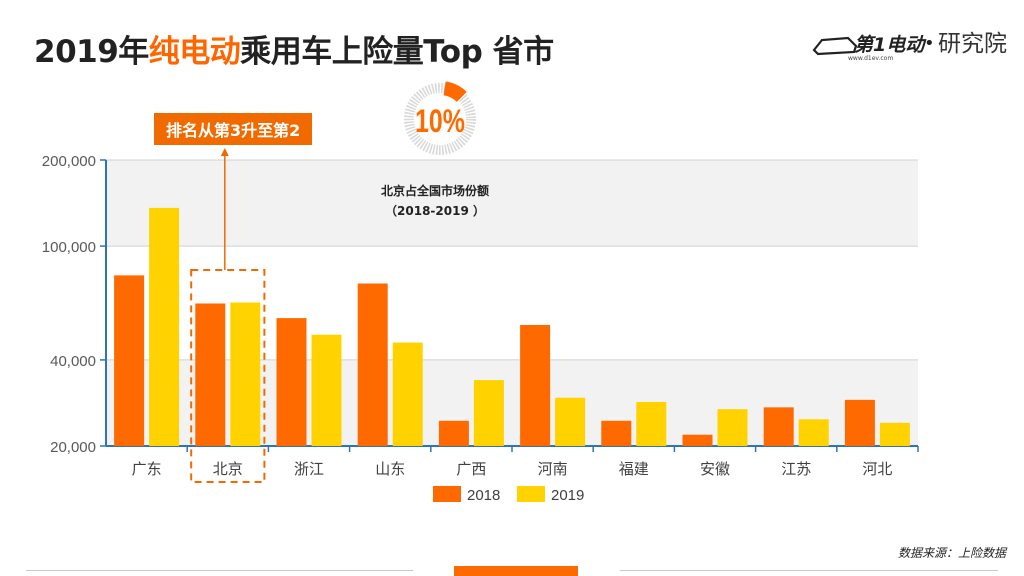 The height and width of the screenshot is (576, 1024). What do you see at coordinates (224, 152) in the screenshot?
I see `callout-arrow-head` at bounding box center [224, 152].